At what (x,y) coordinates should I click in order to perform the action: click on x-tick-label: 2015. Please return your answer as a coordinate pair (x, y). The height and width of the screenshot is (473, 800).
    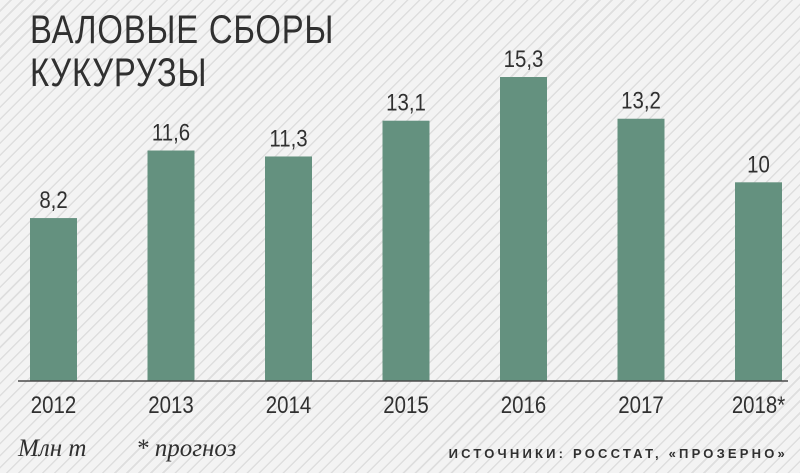
    Looking at the image, I should click on (405, 405).